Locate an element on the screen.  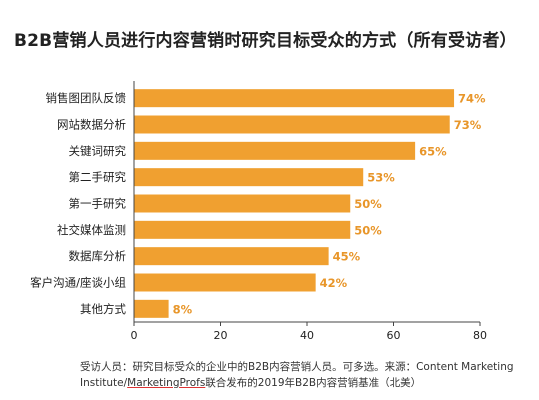
x-tick-label-2: 40 is located at coordinates (307, 335).